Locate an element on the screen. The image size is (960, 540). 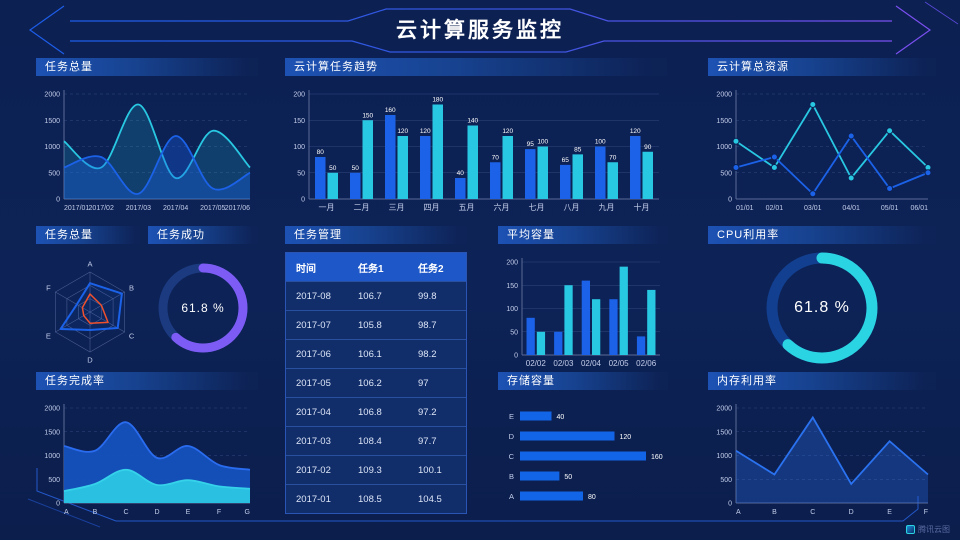
svg-text: 二月 is located at coordinates (362, 207).